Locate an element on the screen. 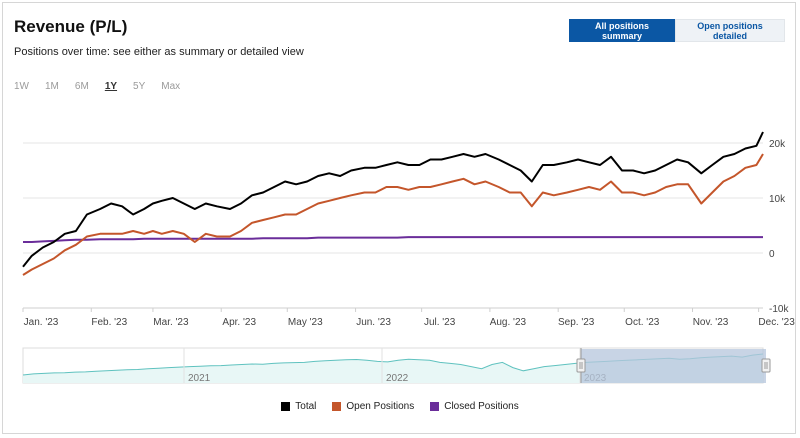 This screenshot has height=438, width=800. x-tick-label: Jan. '23 is located at coordinates (41, 322).